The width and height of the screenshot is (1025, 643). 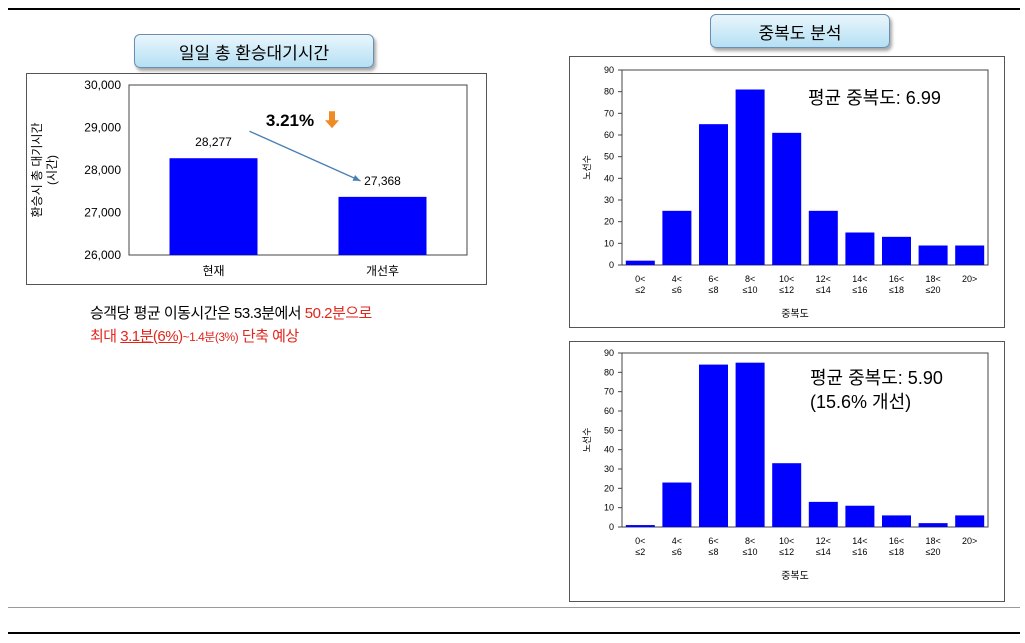 What do you see at coordinates (859, 290) in the screenshot?
I see `x-tick-label: ≤16` at bounding box center [859, 290].